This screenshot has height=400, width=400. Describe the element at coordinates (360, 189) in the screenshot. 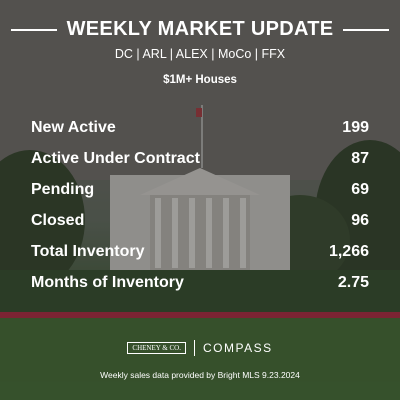

I see `stat-value: 69` at that location.